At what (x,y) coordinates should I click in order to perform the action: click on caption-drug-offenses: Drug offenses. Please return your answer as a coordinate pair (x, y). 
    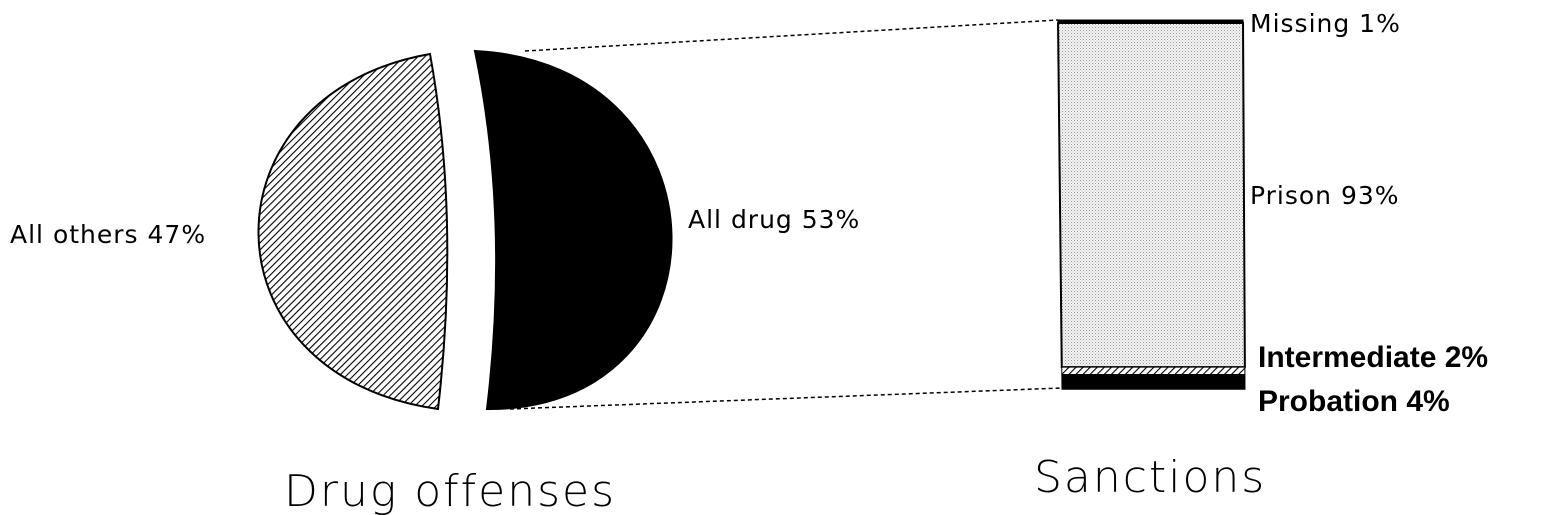
    Looking at the image, I should click on (450, 490).